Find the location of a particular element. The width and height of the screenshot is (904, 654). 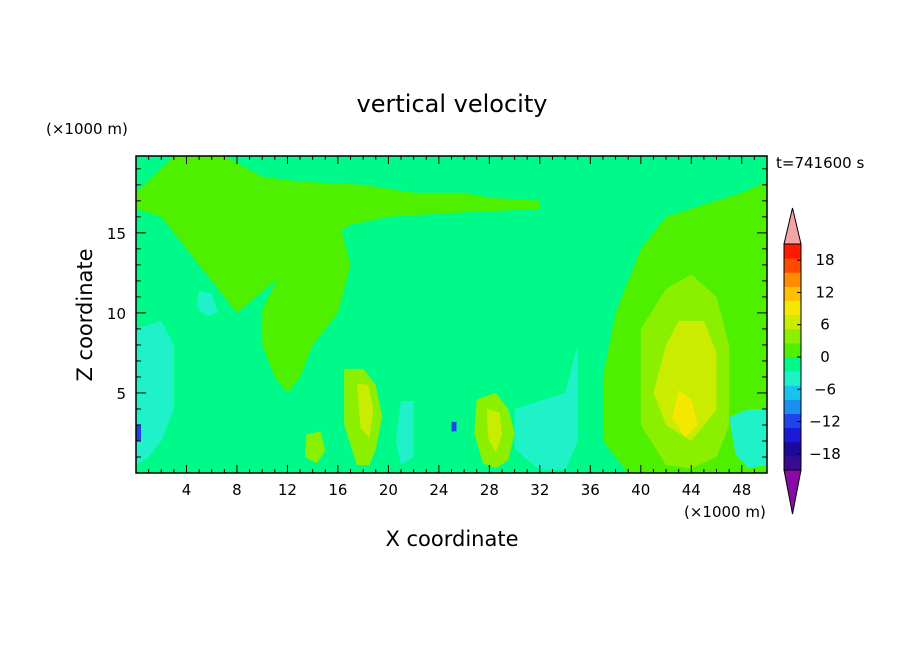

x-tick-label: 16 is located at coordinates (337, 490).